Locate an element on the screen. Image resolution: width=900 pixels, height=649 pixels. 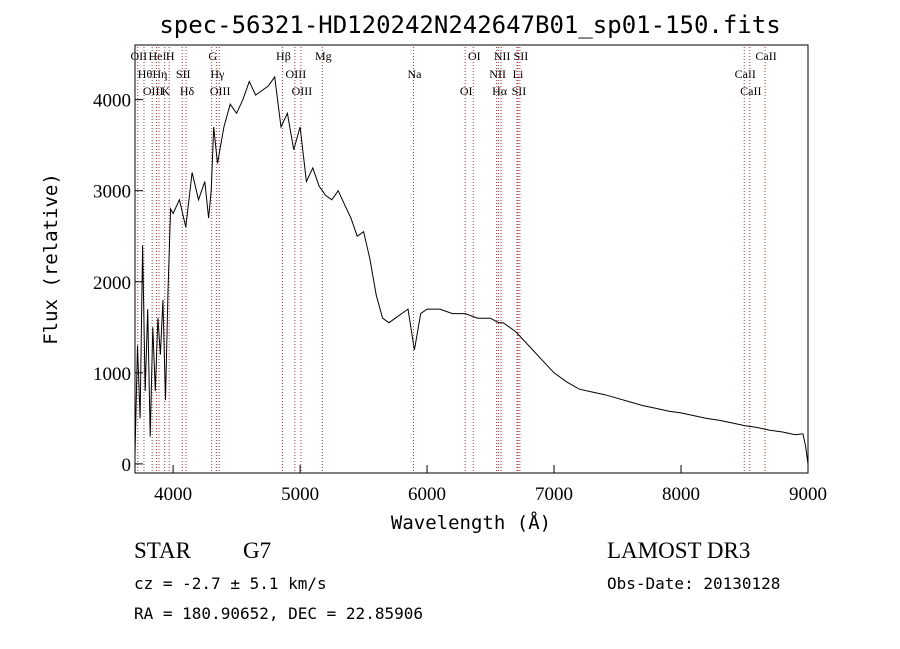
line-label: Hγ is located at coordinates (217, 74).